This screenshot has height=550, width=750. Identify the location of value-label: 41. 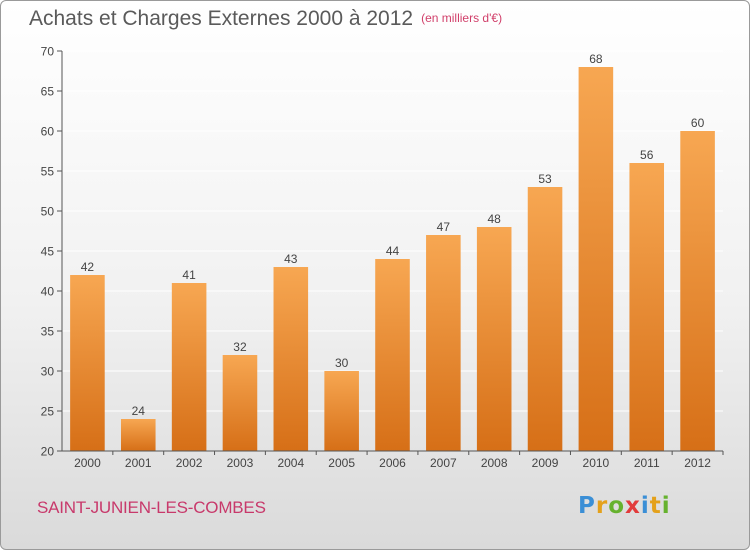
(189, 275).